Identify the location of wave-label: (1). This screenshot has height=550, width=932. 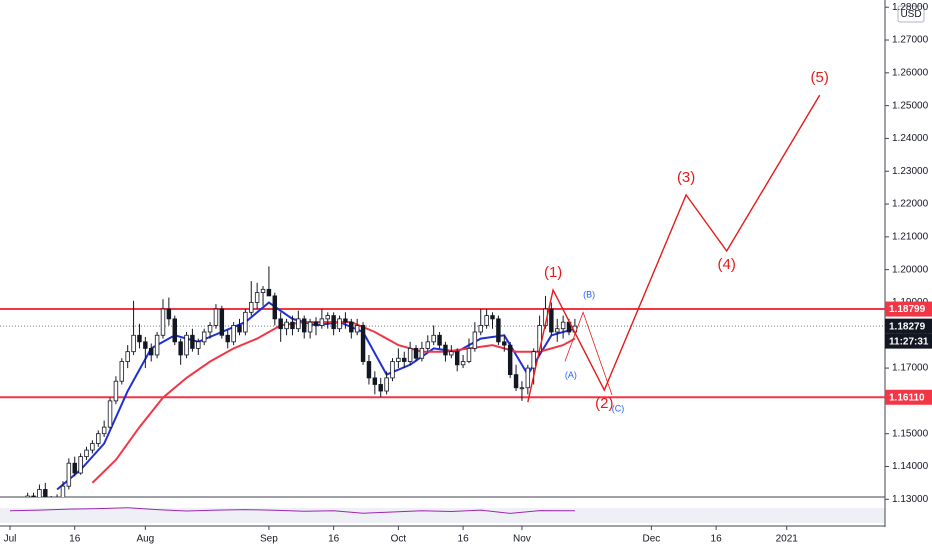
(553, 272).